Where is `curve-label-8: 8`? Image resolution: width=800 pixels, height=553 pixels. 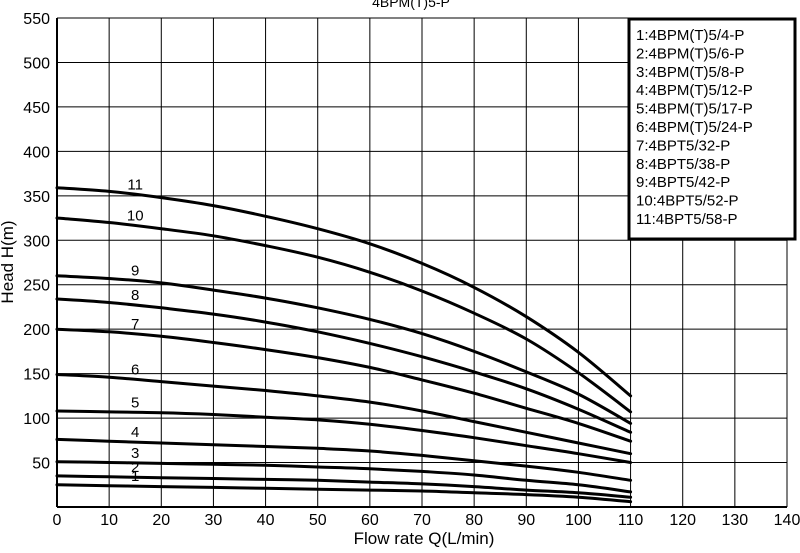
curve-label-8: 8 is located at coordinates (135, 295).